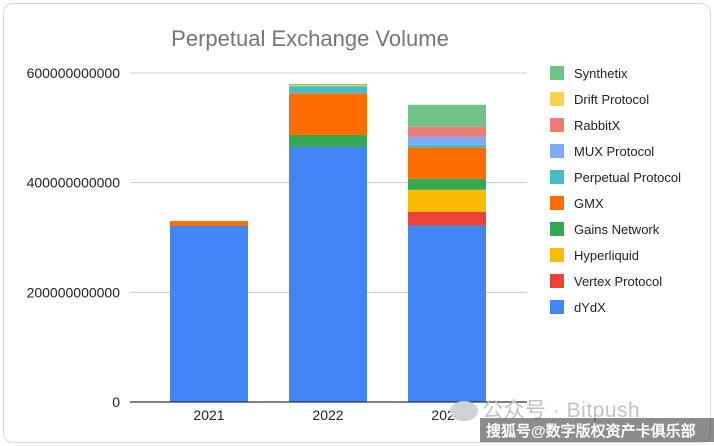  I want to click on legend-label: Drift Protocol, so click(611, 99).